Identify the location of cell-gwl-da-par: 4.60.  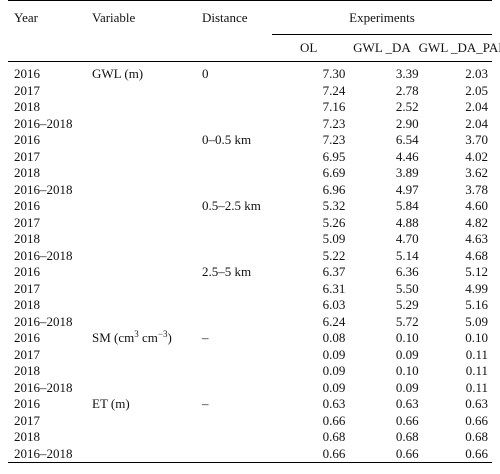
(476, 205).